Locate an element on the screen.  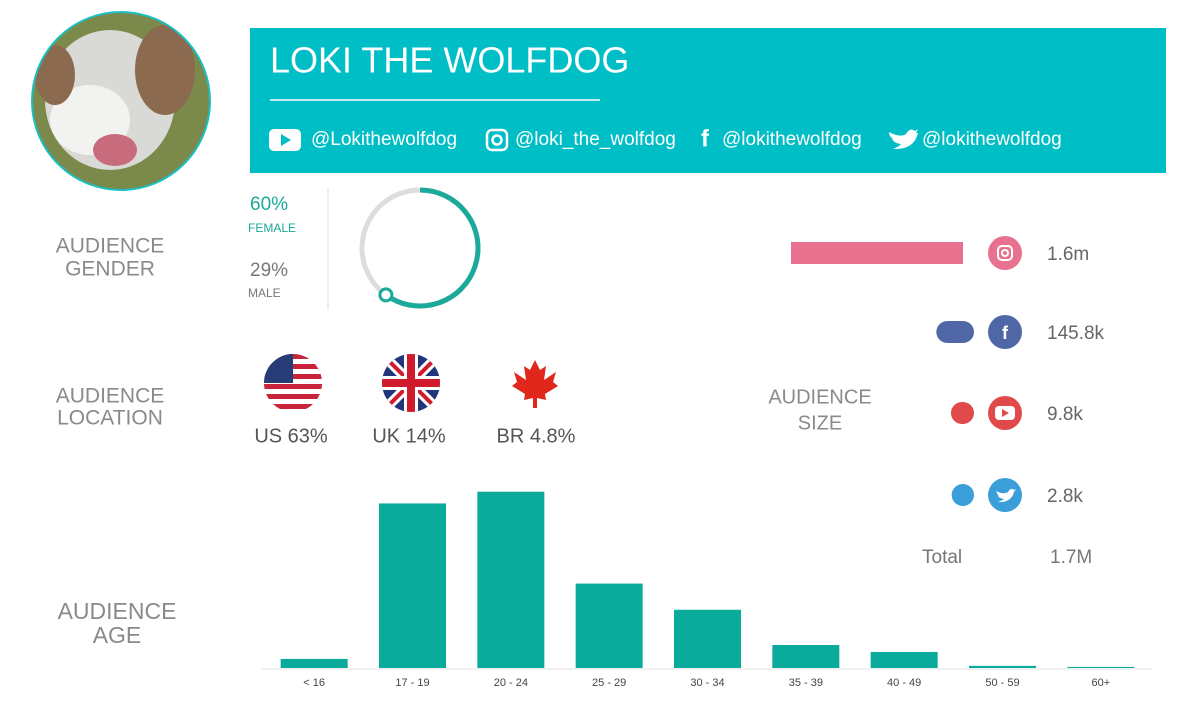
section-label: AGE is located at coordinates (117, 635).